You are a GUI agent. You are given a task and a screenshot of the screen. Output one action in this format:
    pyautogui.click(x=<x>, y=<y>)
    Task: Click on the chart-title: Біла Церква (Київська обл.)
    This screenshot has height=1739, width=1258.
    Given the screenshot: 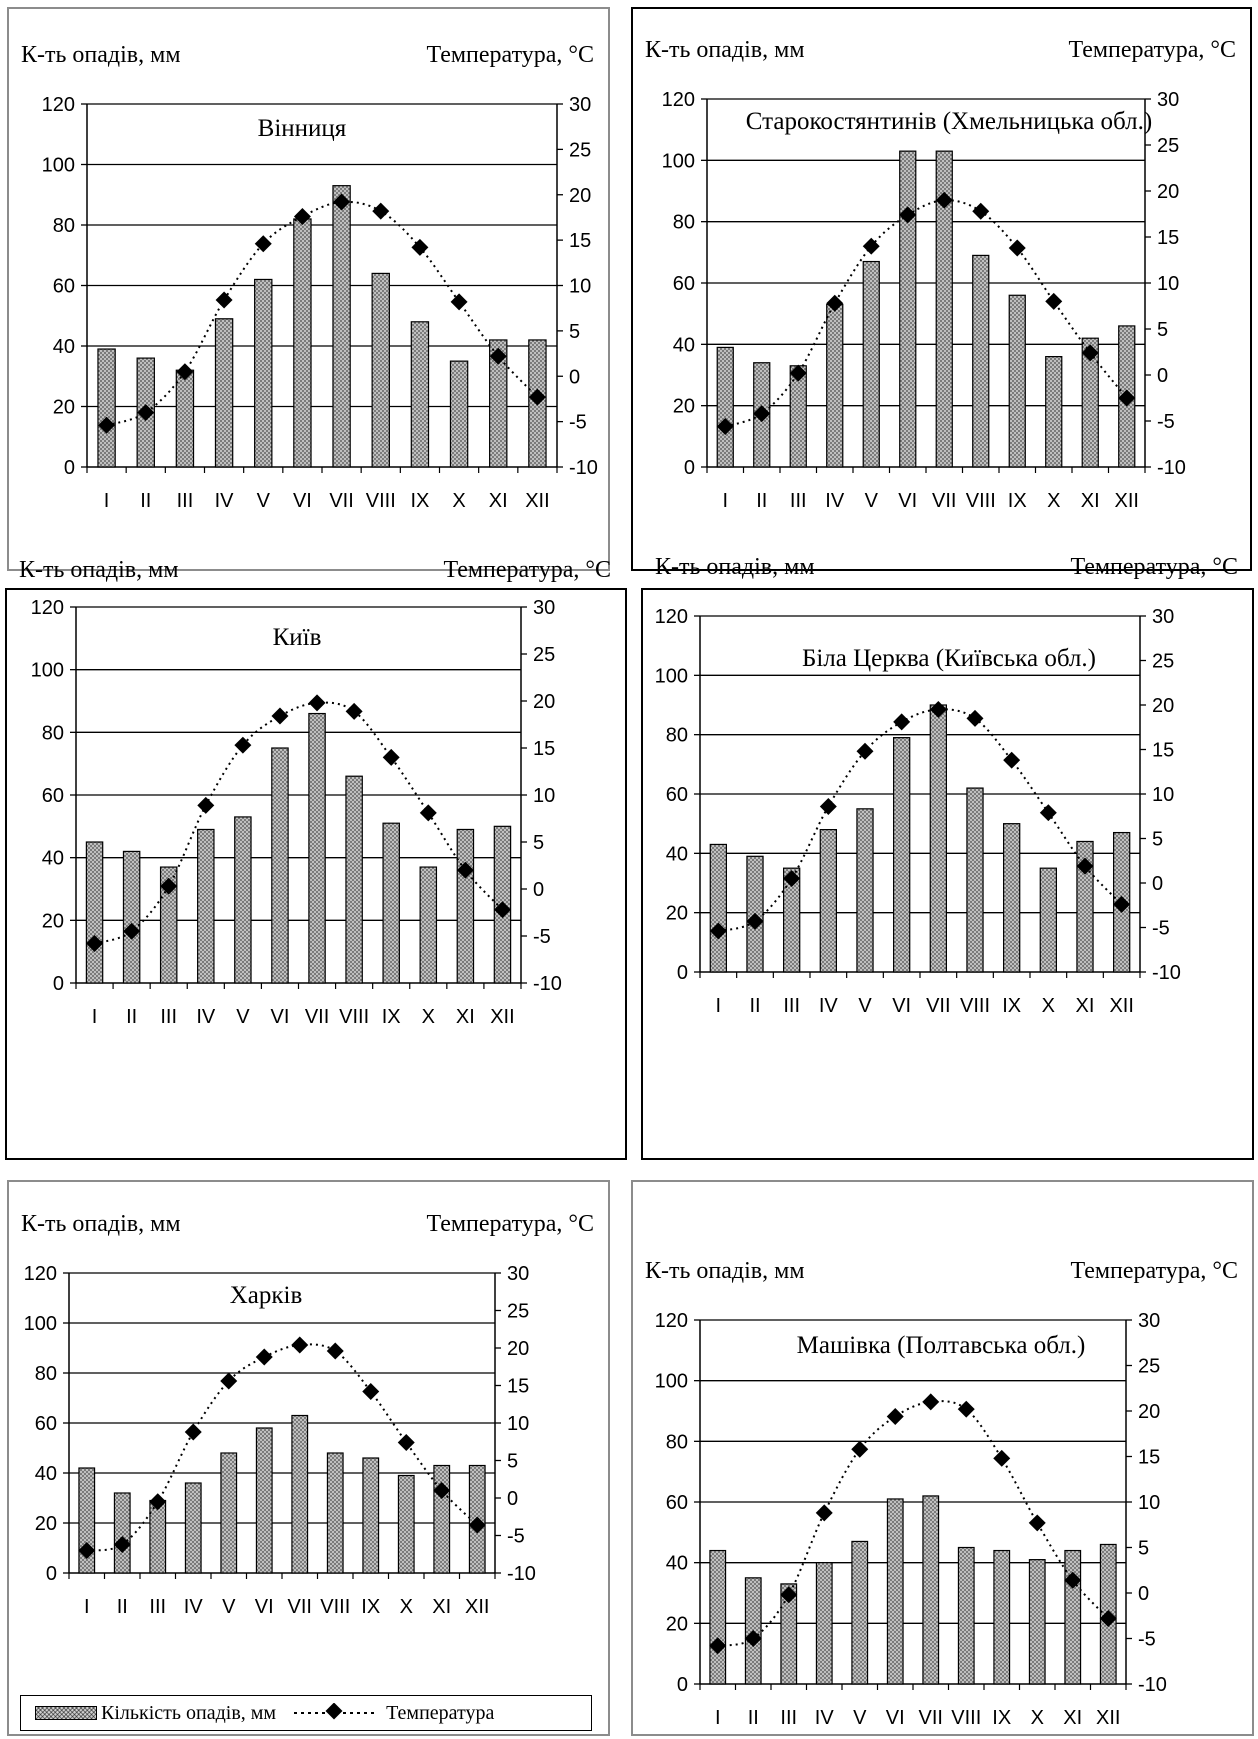 What is the action you would take?
    pyautogui.click(x=949, y=658)
    